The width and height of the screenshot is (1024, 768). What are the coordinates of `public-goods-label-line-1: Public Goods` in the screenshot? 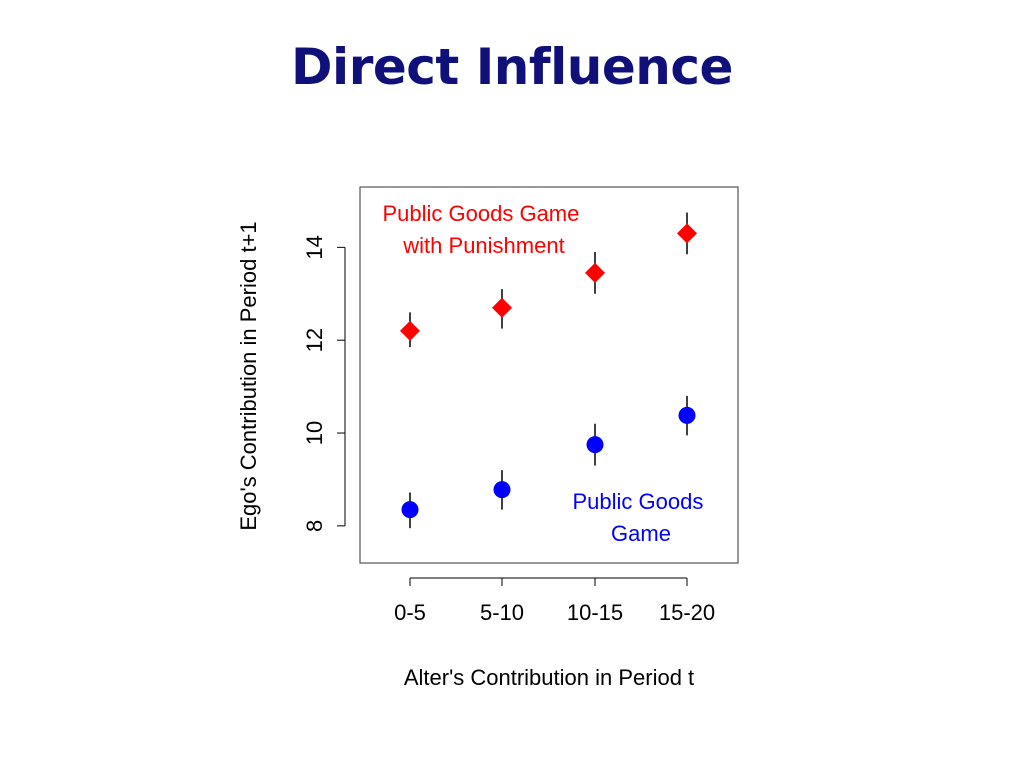 It's located at (638, 501).